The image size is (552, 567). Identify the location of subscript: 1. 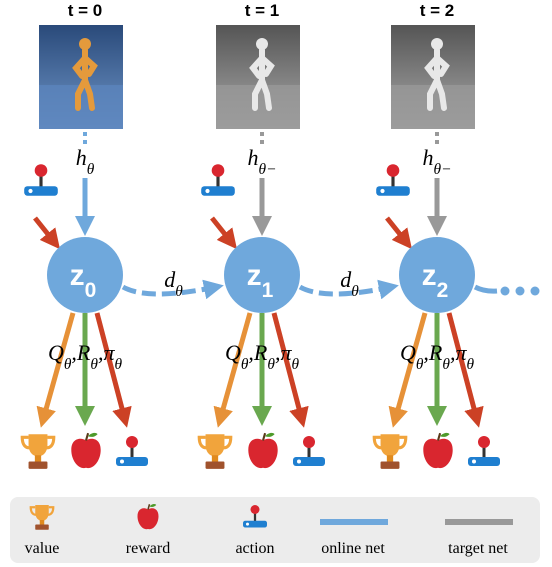
(268, 290).